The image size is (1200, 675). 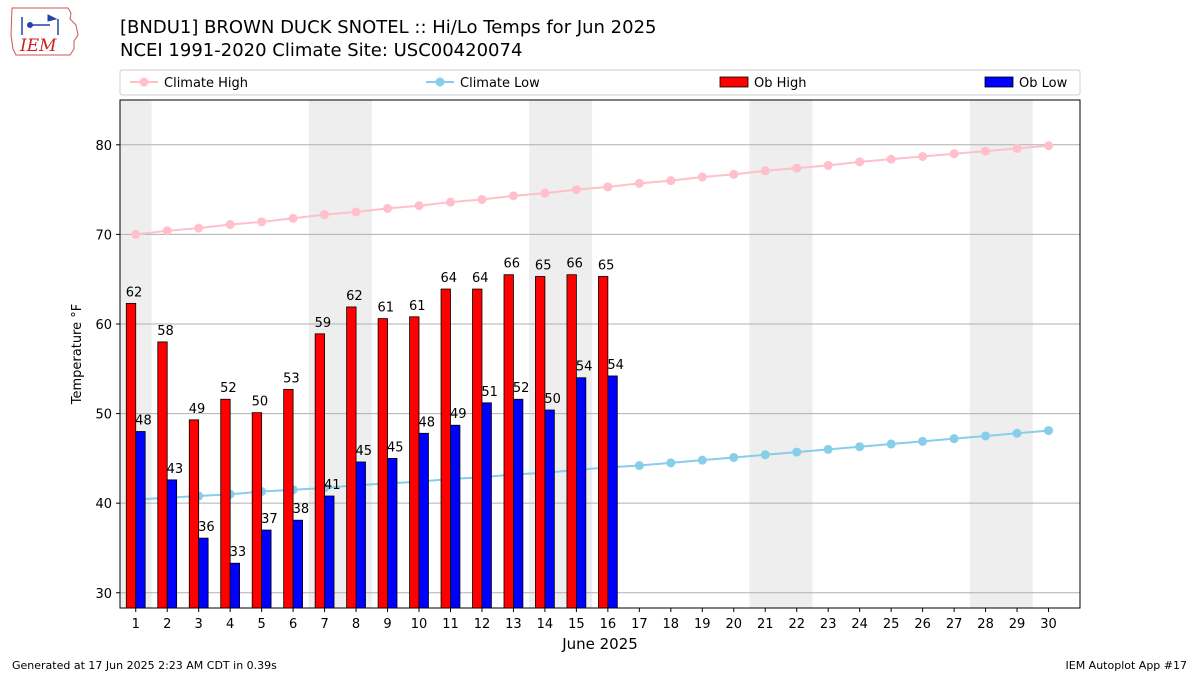 What do you see at coordinates (144, 82) in the screenshot?
I see `legend-marker-climate-high` at bounding box center [144, 82].